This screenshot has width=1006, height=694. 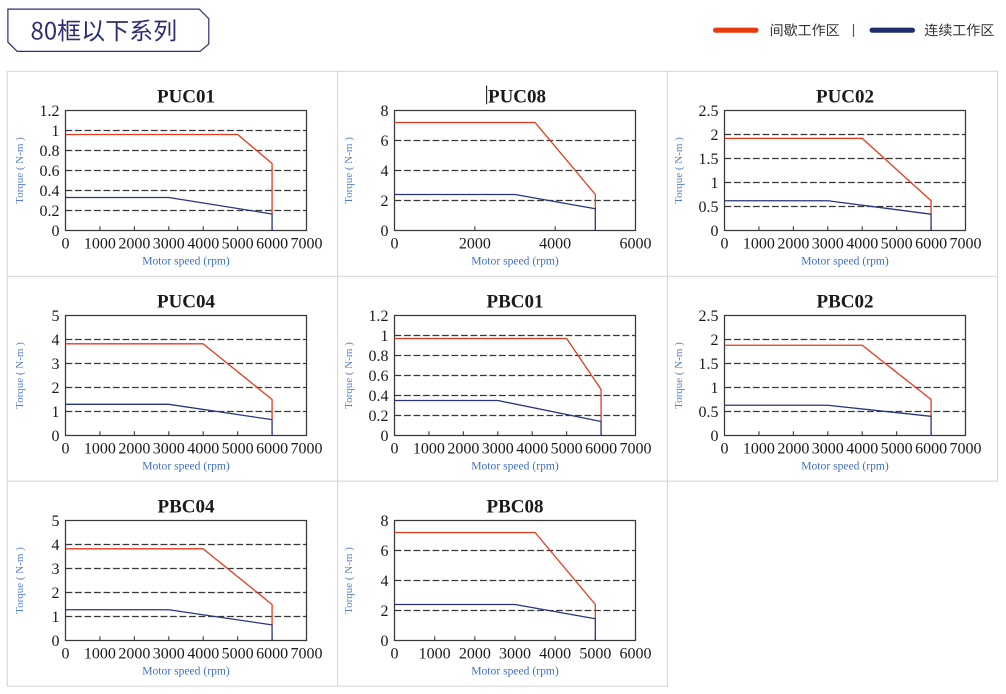 What do you see at coordinates (385, 551) in the screenshot?
I see `svg-text: 6` at bounding box center [385, 551].